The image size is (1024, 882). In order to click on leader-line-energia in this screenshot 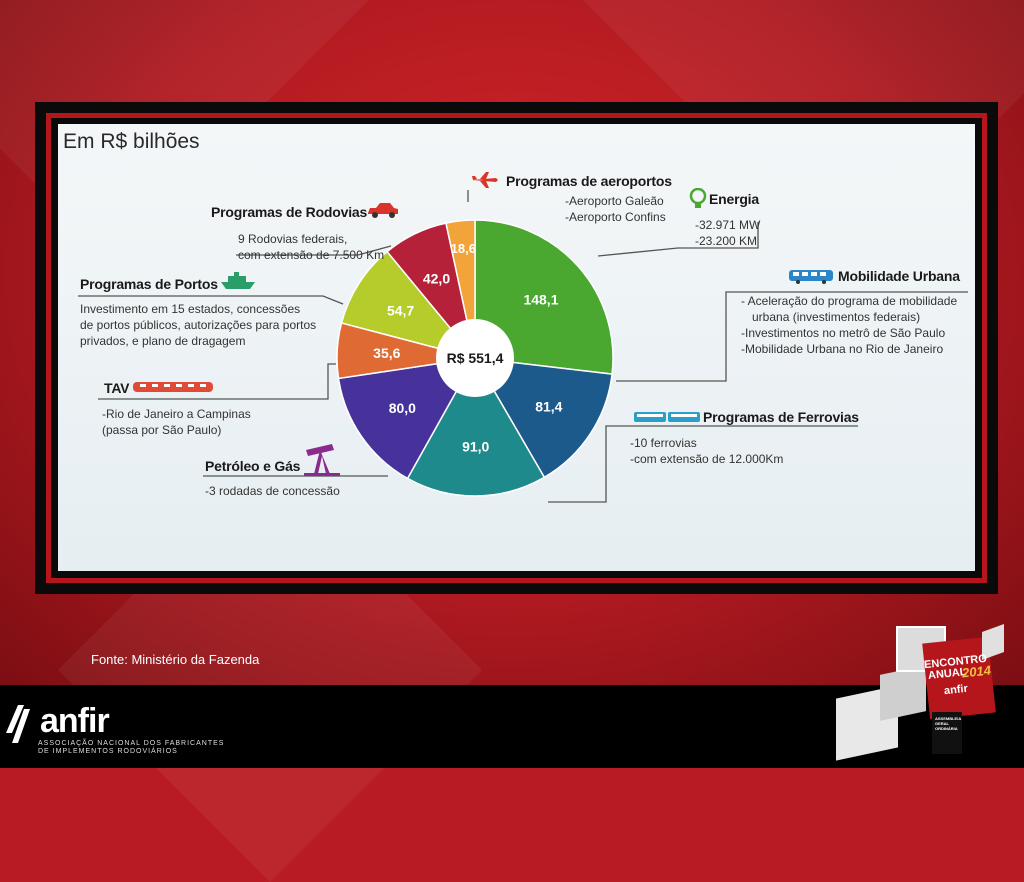, I will do `click(678, 239)`.